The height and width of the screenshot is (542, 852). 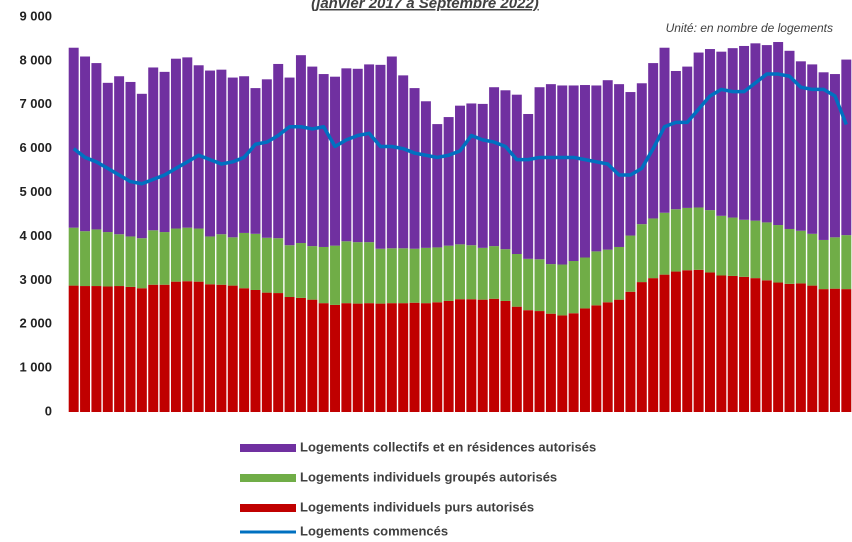 What do you see at coordinates (268, 448) in the screenshot?
I see `legend-swatch` at bounding box center [268, 448].